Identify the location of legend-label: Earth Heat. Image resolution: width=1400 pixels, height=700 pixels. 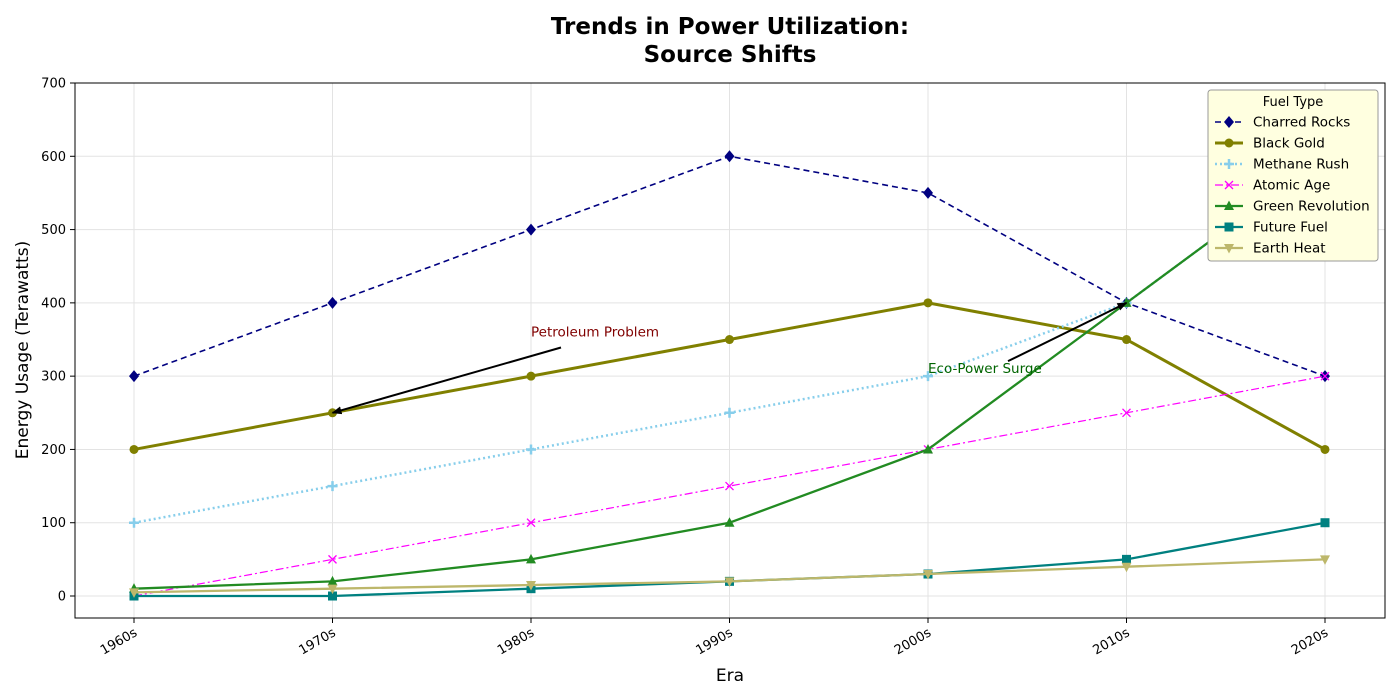
(1289, 249).